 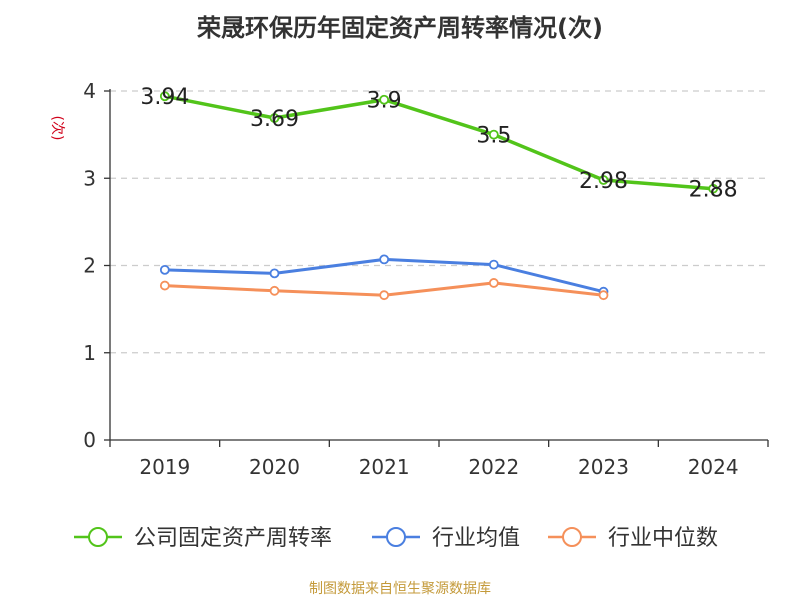 I want to click on y-axis-label: (次), so click(x=57, y=128).